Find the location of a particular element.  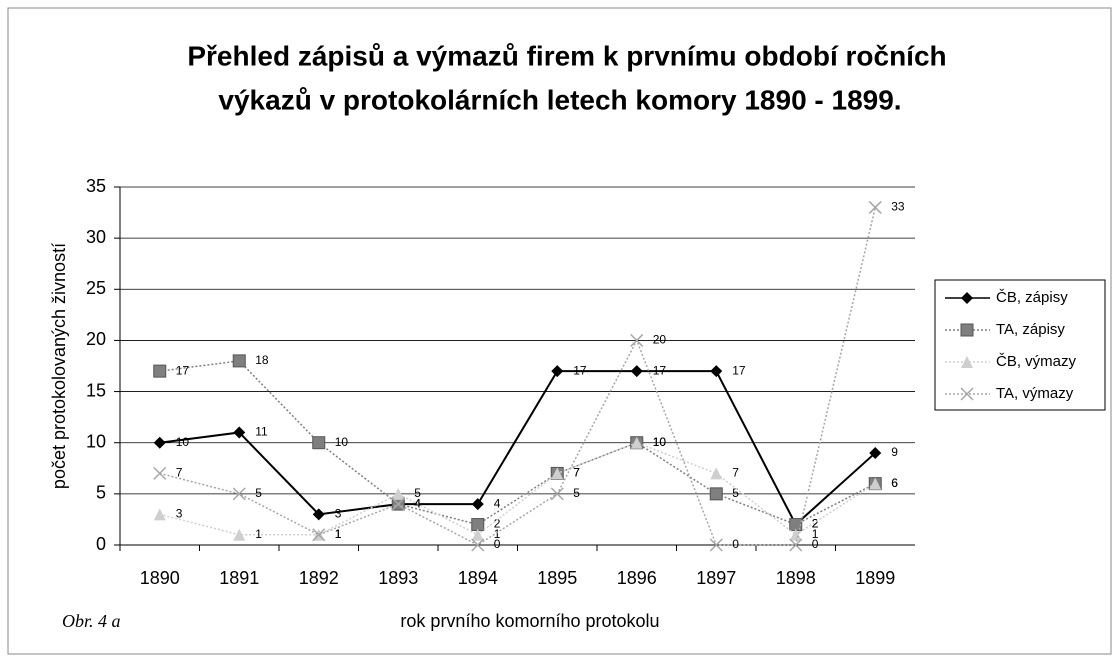

x-tick-label: 1894 is located at coordinates (478, 578).